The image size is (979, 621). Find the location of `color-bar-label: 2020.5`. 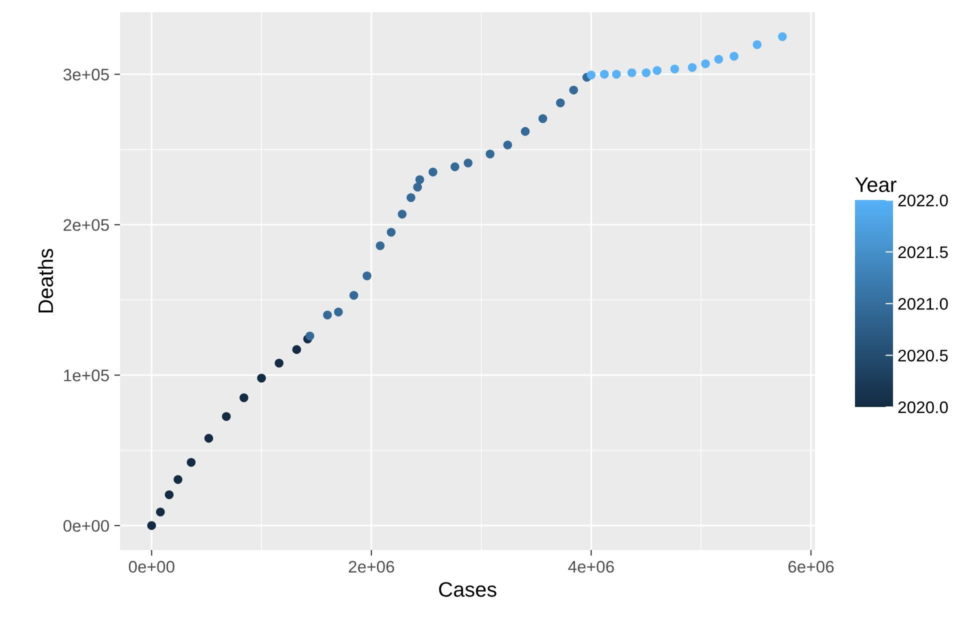

color-bar-label: 2020.5 is located at coordinates (923, 356).